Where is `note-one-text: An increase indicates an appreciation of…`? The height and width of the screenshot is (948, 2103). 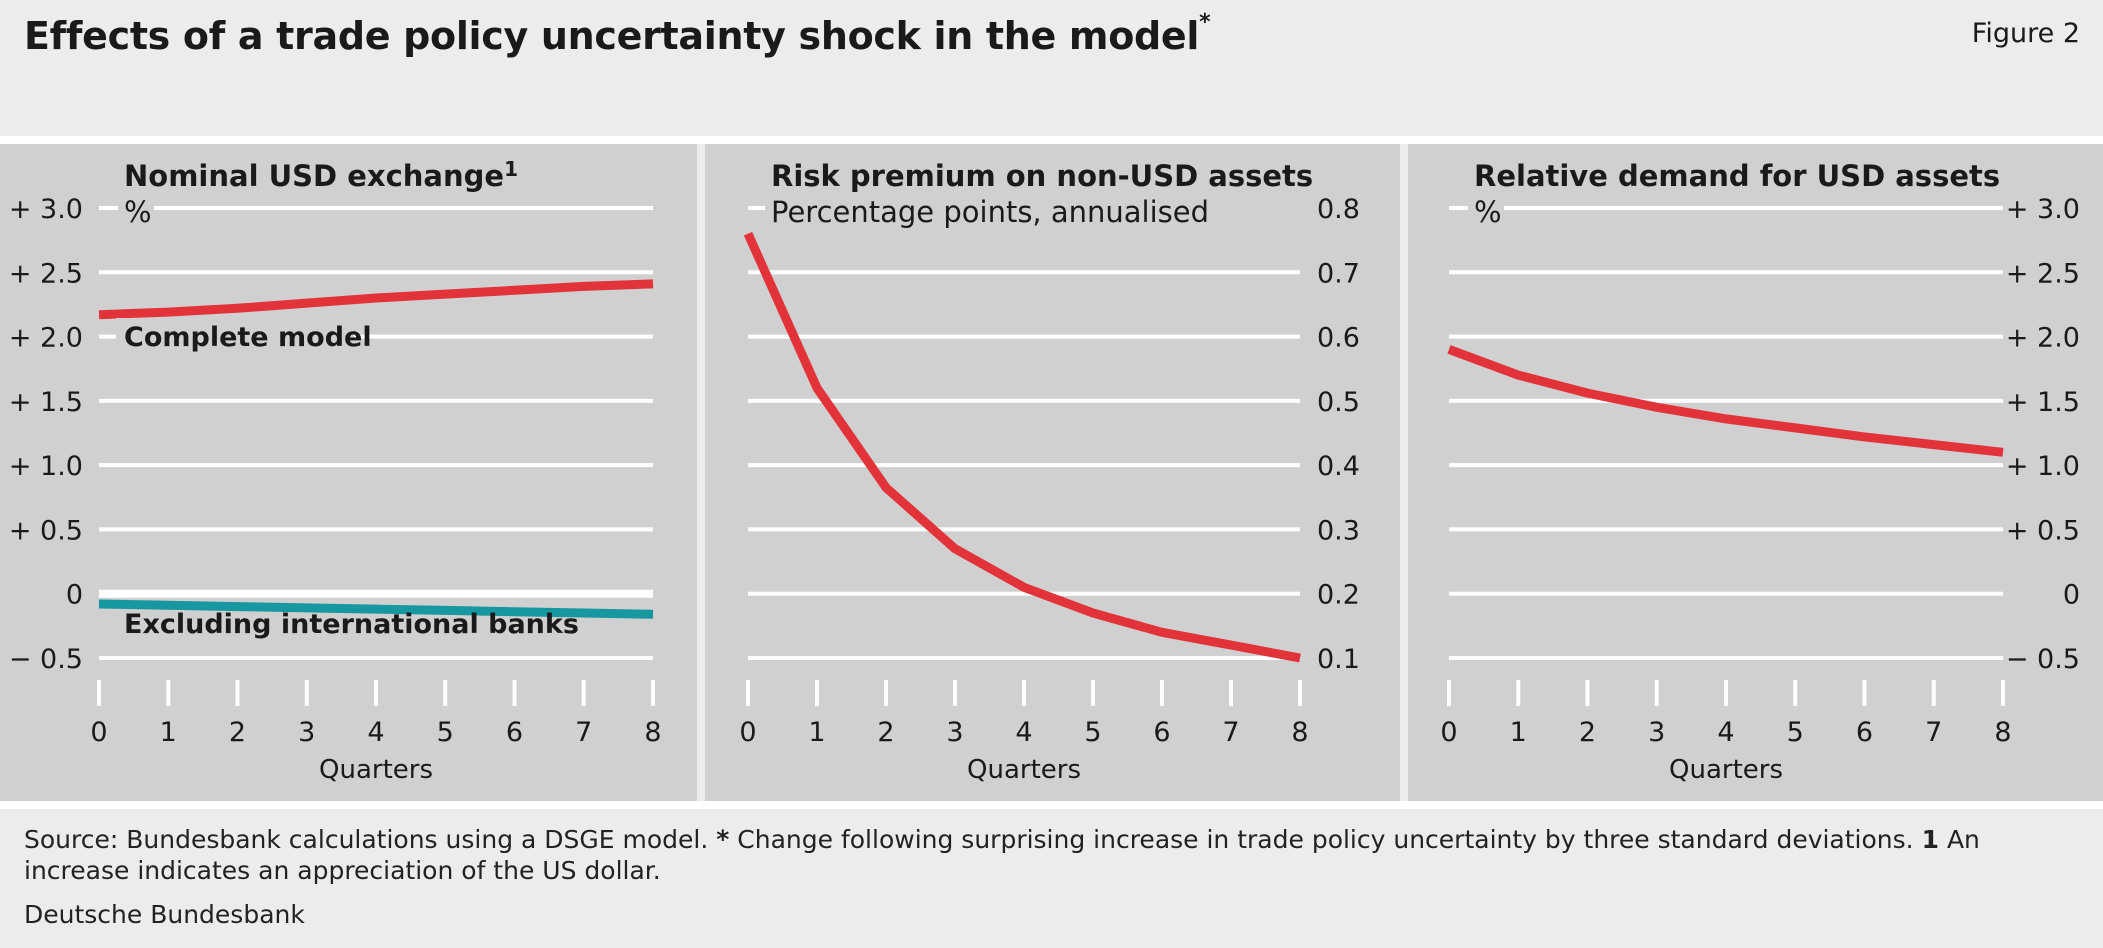
note-one-text: An increase indicates an appreciation of… is located at coordinates (1002, 855).